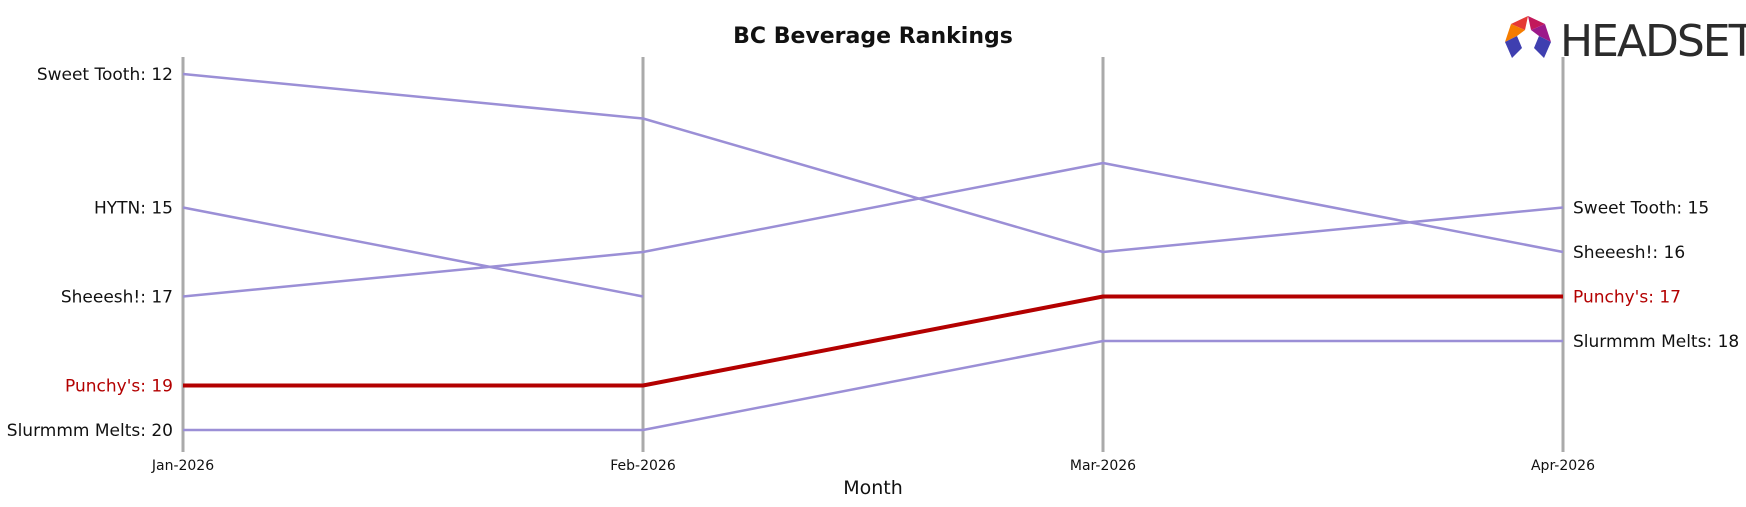 The height and width of the screenshot is (507, 1746). I want to click on series-line-punchy-s, so click(873, 341).